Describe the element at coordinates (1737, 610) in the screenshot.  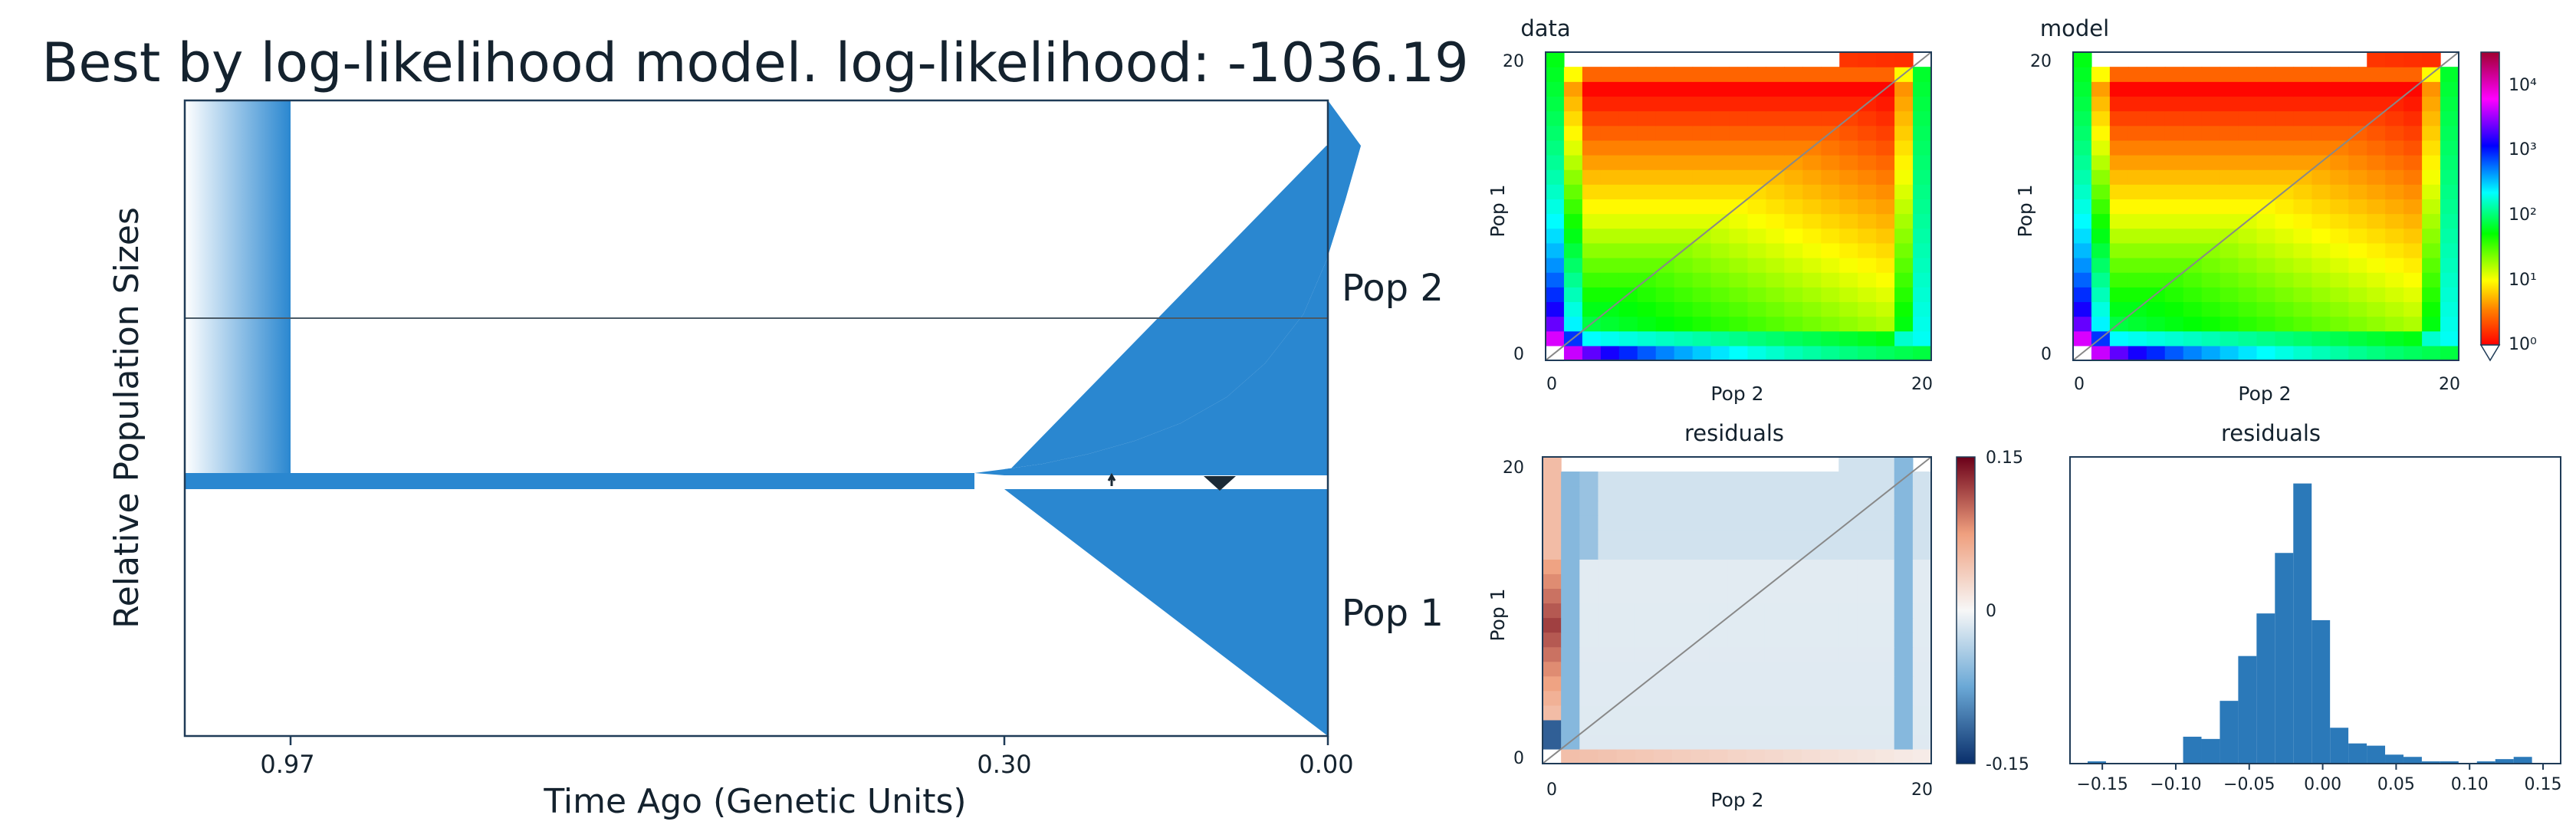
I see `diagonal-line` at that location.